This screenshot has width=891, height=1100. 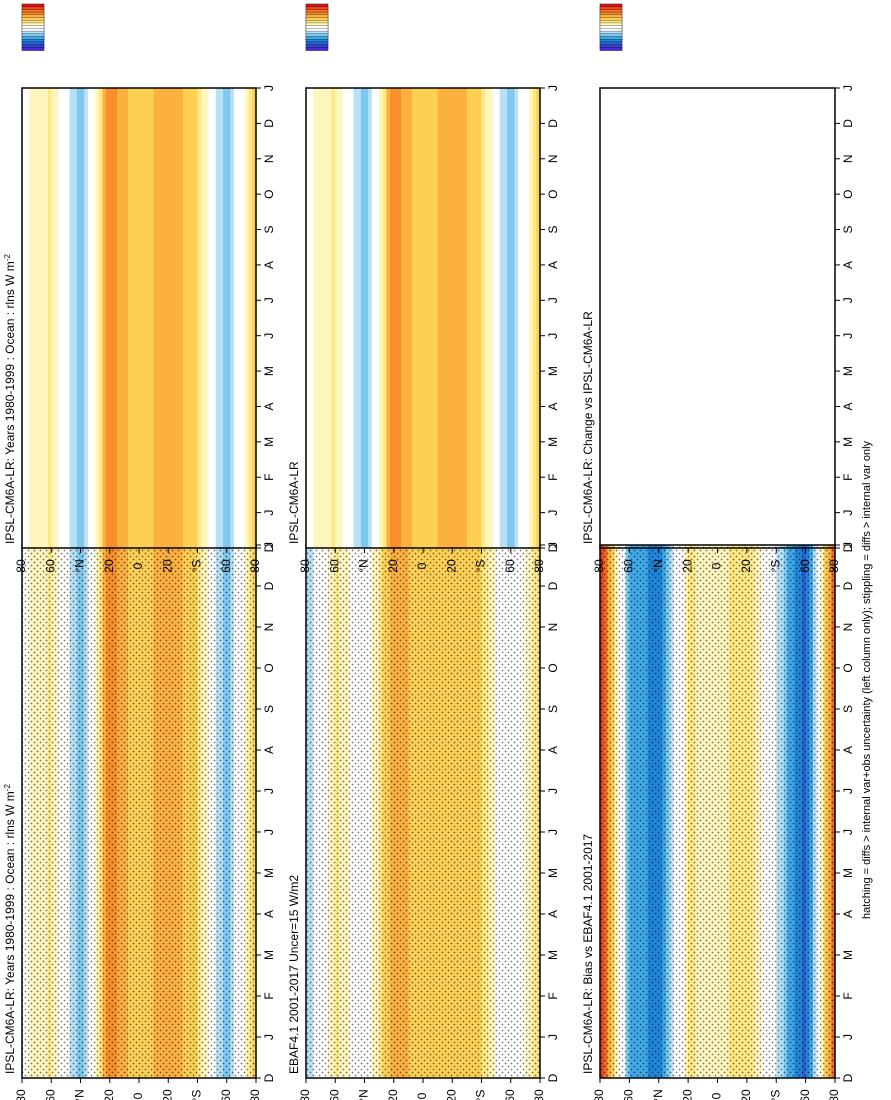 What do you see at coordinates (317, 27) in the screenshot?
I see `colorbar-absolute` at bounding box center [317, 27].